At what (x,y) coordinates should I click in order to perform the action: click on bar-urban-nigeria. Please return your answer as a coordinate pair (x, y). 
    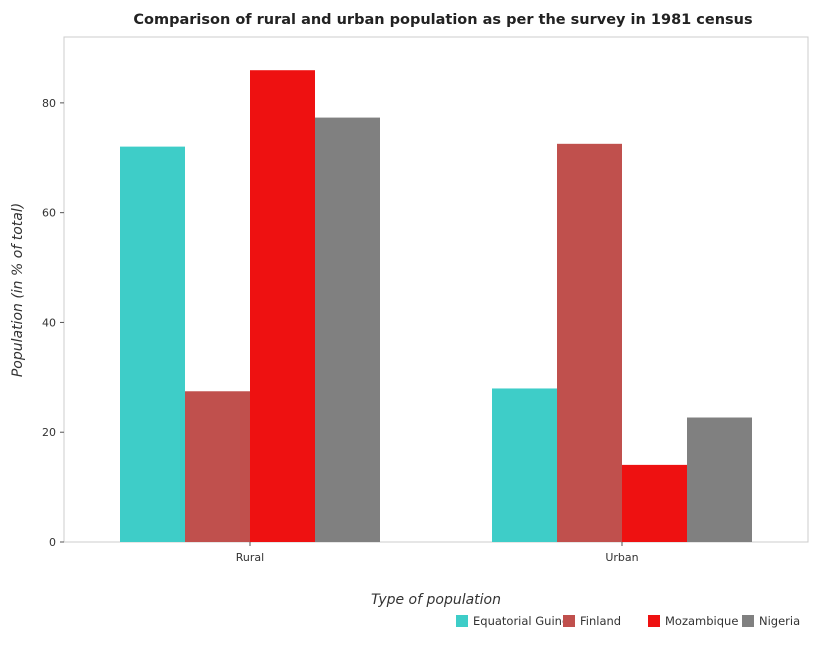
    Looking at the image, I should click on (719, 479).